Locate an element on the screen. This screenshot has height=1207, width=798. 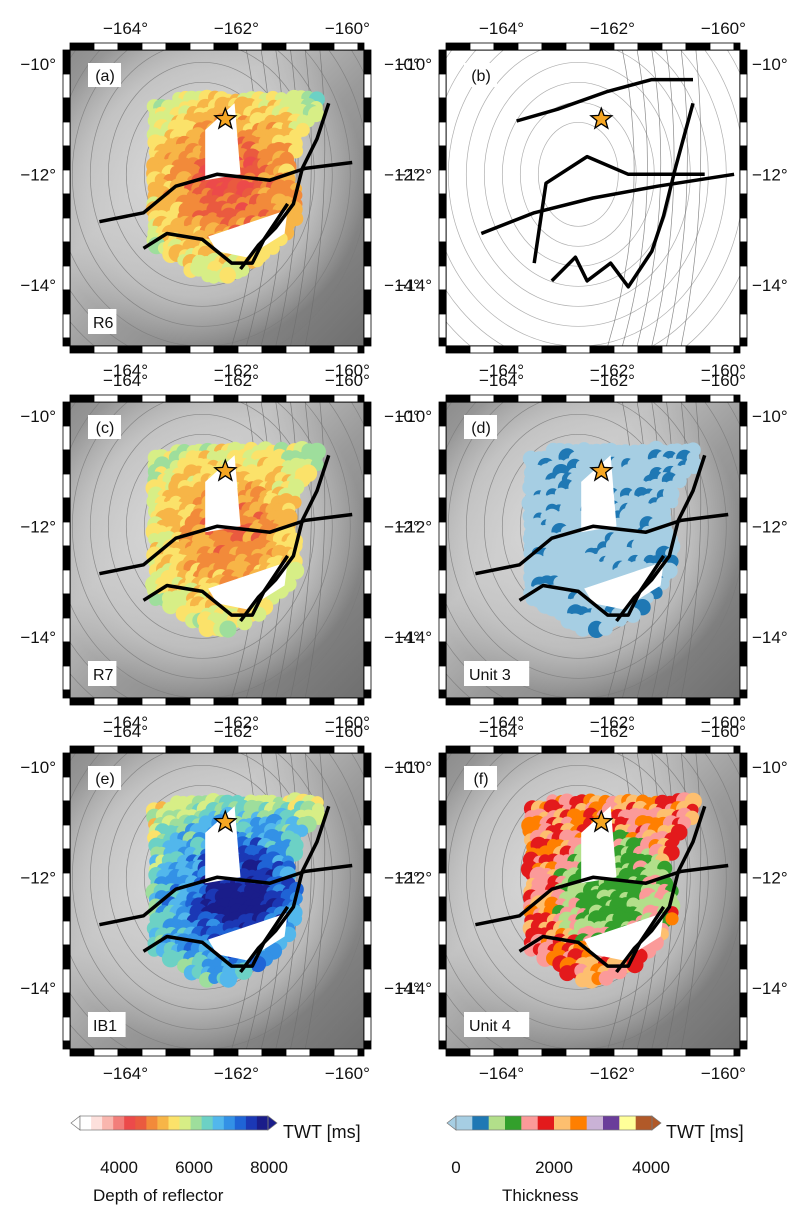
colorbar-thickness-tick-1: 2000 is located at coordinates (554, 1167).